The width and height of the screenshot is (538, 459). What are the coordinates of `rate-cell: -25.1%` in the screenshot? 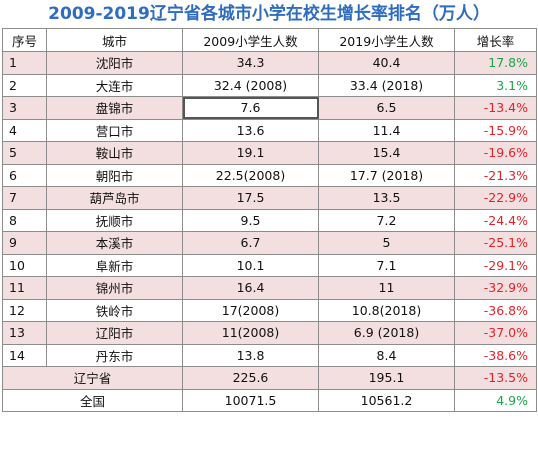 It's located at (495, 243).